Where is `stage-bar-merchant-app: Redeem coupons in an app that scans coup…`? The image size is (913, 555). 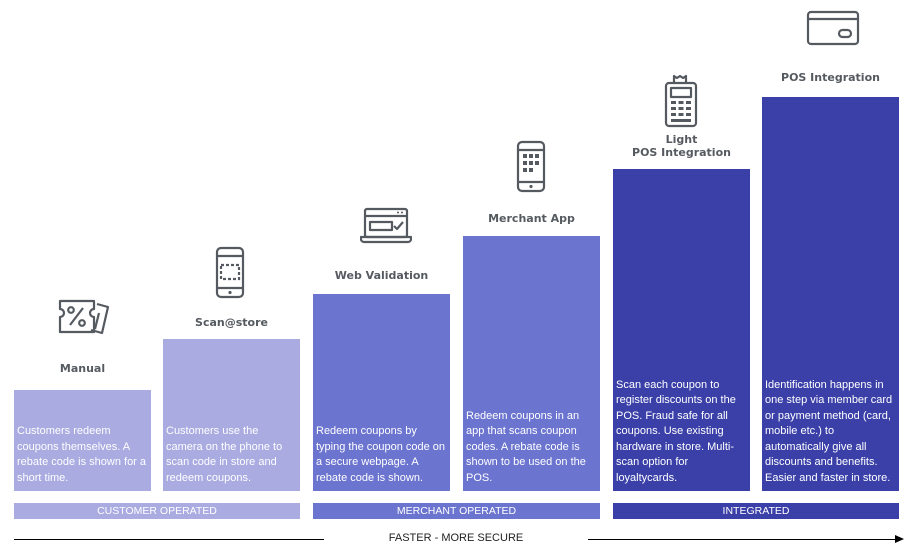
stage-bar-merchant-app: Redeem coupons in an app that scans coup… is located at coordinates (531, 363).